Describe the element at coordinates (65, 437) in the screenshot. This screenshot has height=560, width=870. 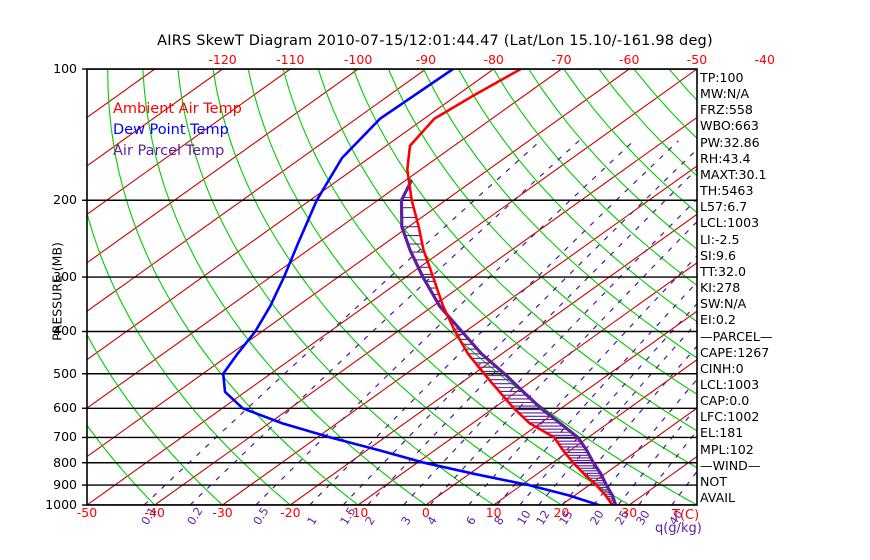
I see `pressure-tick-700: 700` at that location.